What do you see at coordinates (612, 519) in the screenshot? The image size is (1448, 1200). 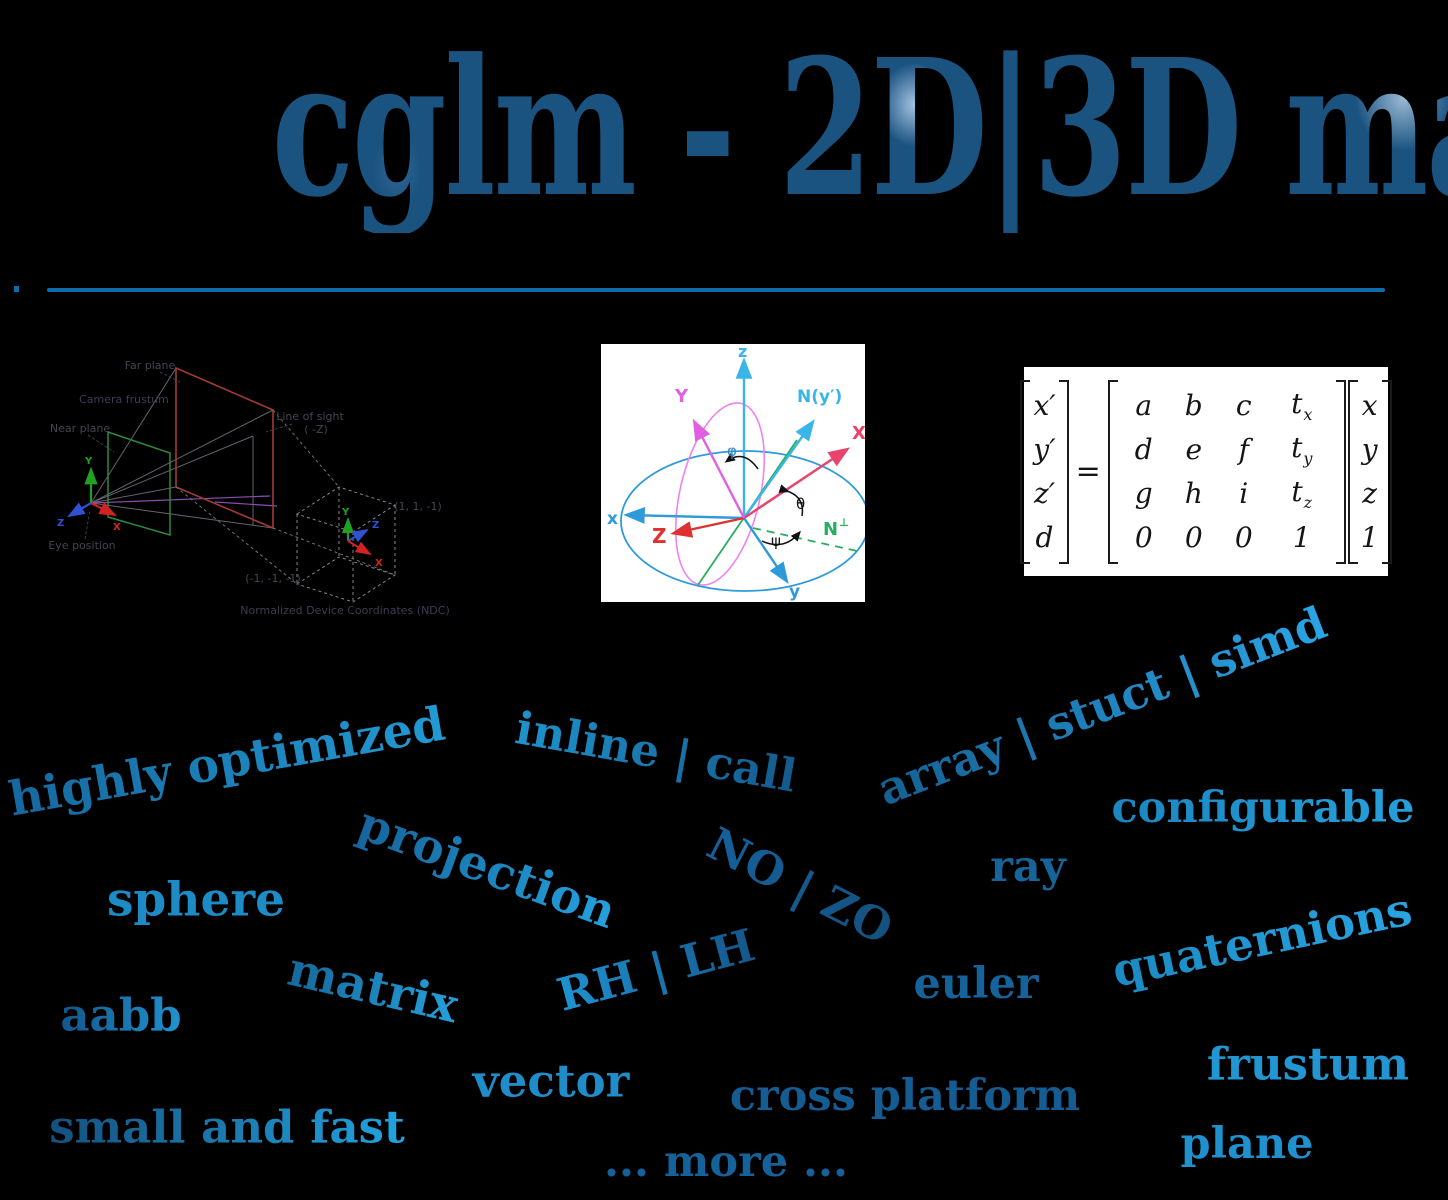 I see `x-axis-label: x` at bounding box center [612, 519].